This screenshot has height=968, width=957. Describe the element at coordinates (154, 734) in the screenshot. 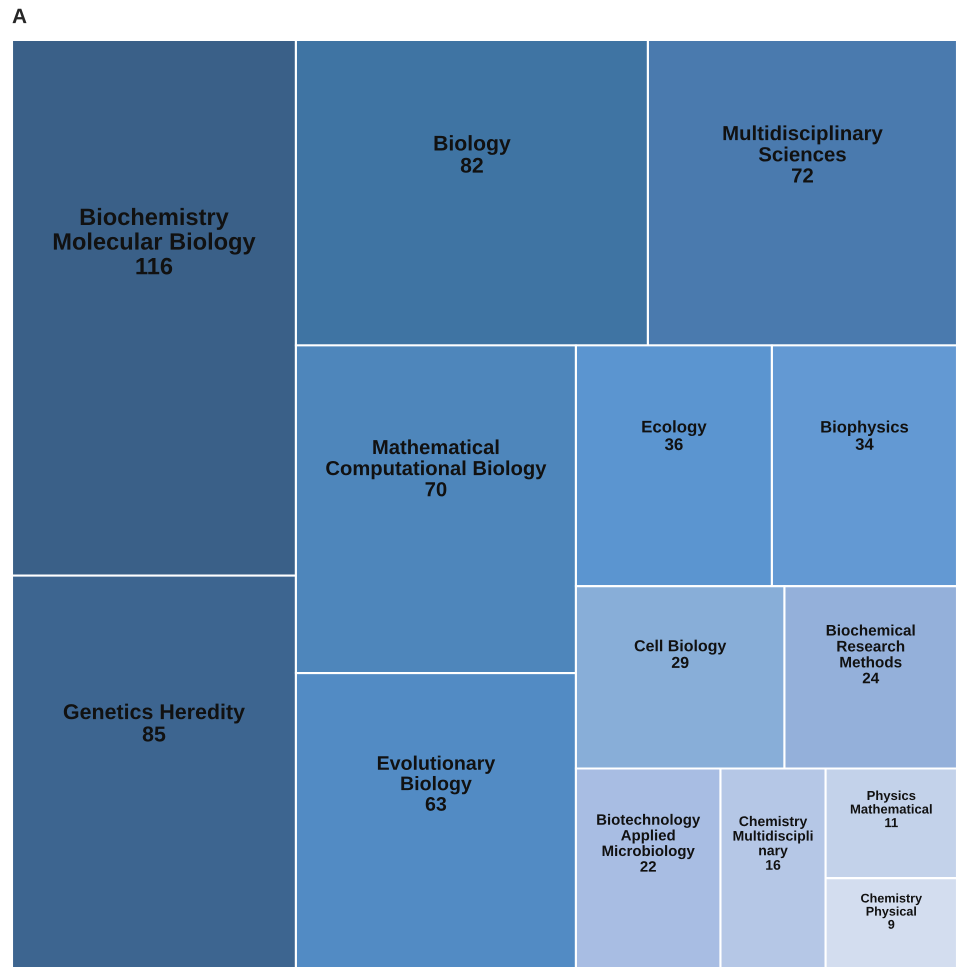

I see `data-label: 85` at that location.